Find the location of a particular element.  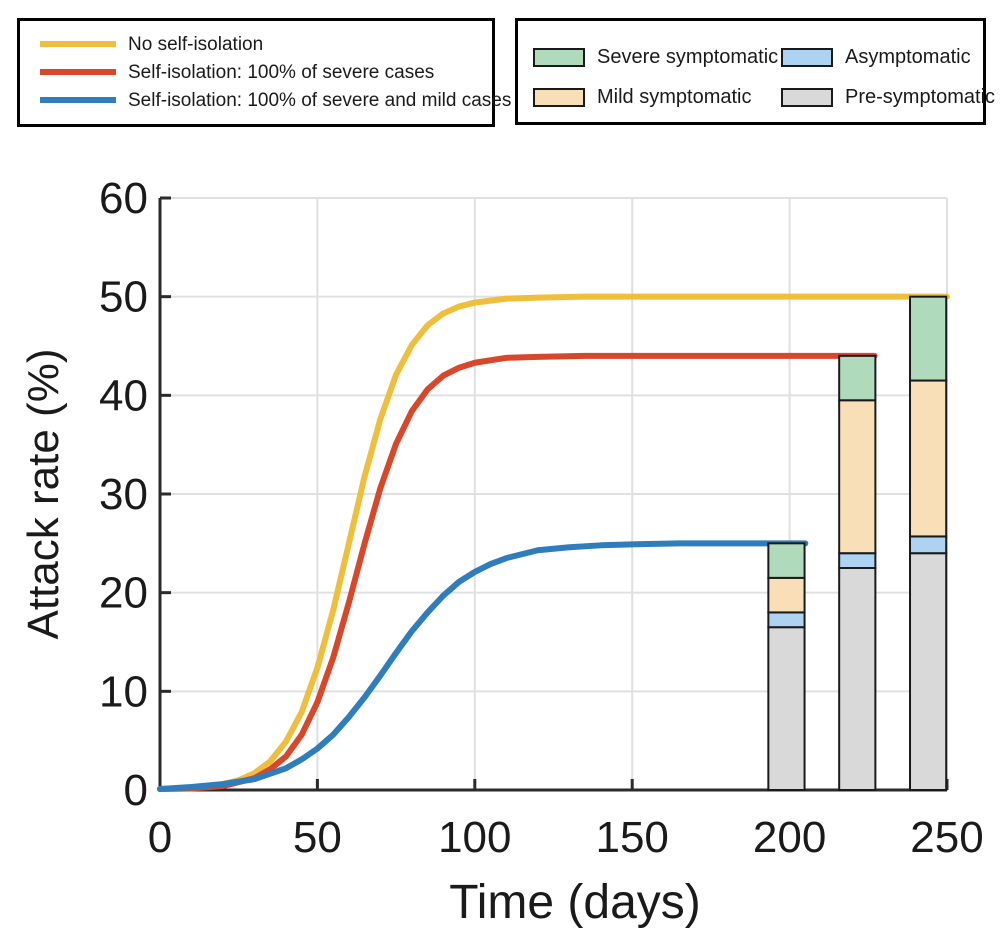

bar-199-segment-asymptomatic is located at coordinates (786, 620).